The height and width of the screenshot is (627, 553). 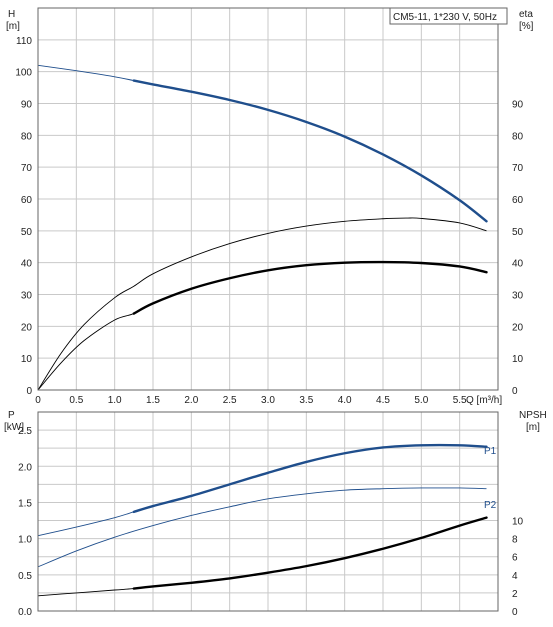 What do you see at coordinates (515, 558) in the screenshot?
I see `y-right-tick-label: 6` at bounding box center [515, 558].